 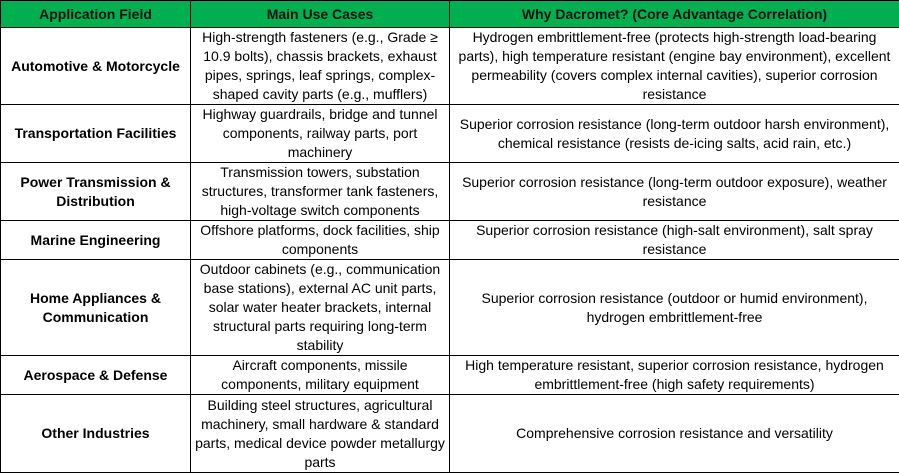 I want to click on field-cell: Home Appliances & Communication, so click(x=96, y=308).